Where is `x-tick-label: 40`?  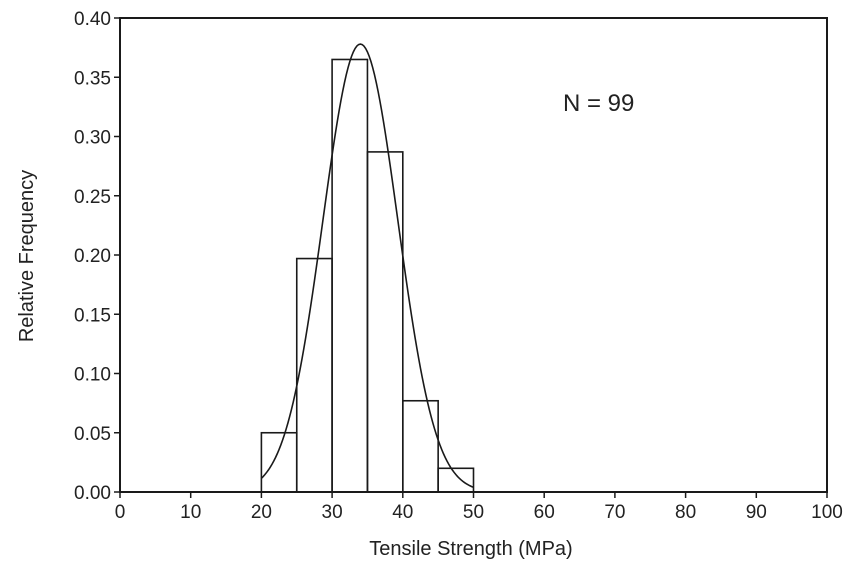 x-tick-label: 40 is located at coordinates (402, 512).